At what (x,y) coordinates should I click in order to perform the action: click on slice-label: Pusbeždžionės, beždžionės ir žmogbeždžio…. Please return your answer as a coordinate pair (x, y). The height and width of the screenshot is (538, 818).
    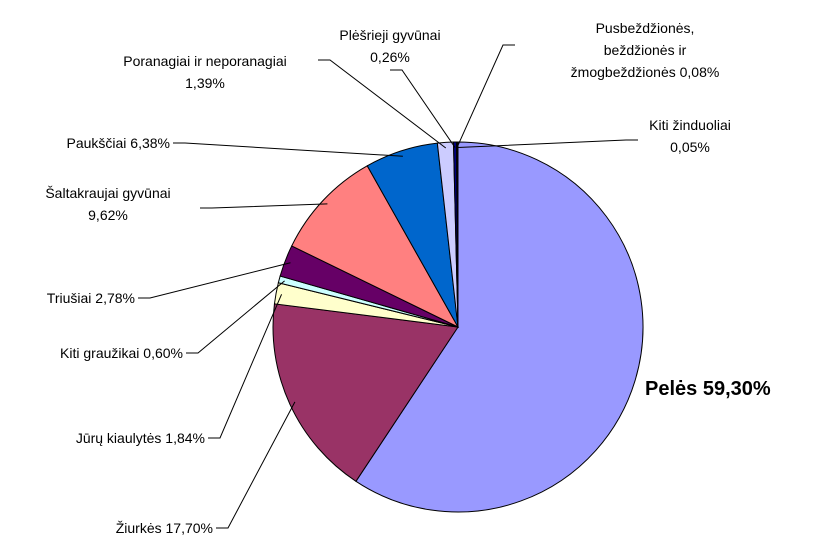
    Looking at the image, I should click on (645, 50).